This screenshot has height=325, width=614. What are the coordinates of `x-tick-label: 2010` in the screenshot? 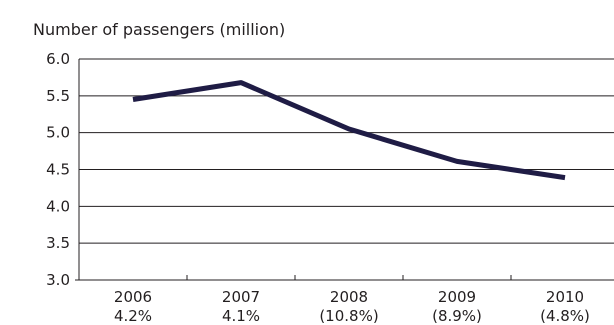 It's located at (565, 297).